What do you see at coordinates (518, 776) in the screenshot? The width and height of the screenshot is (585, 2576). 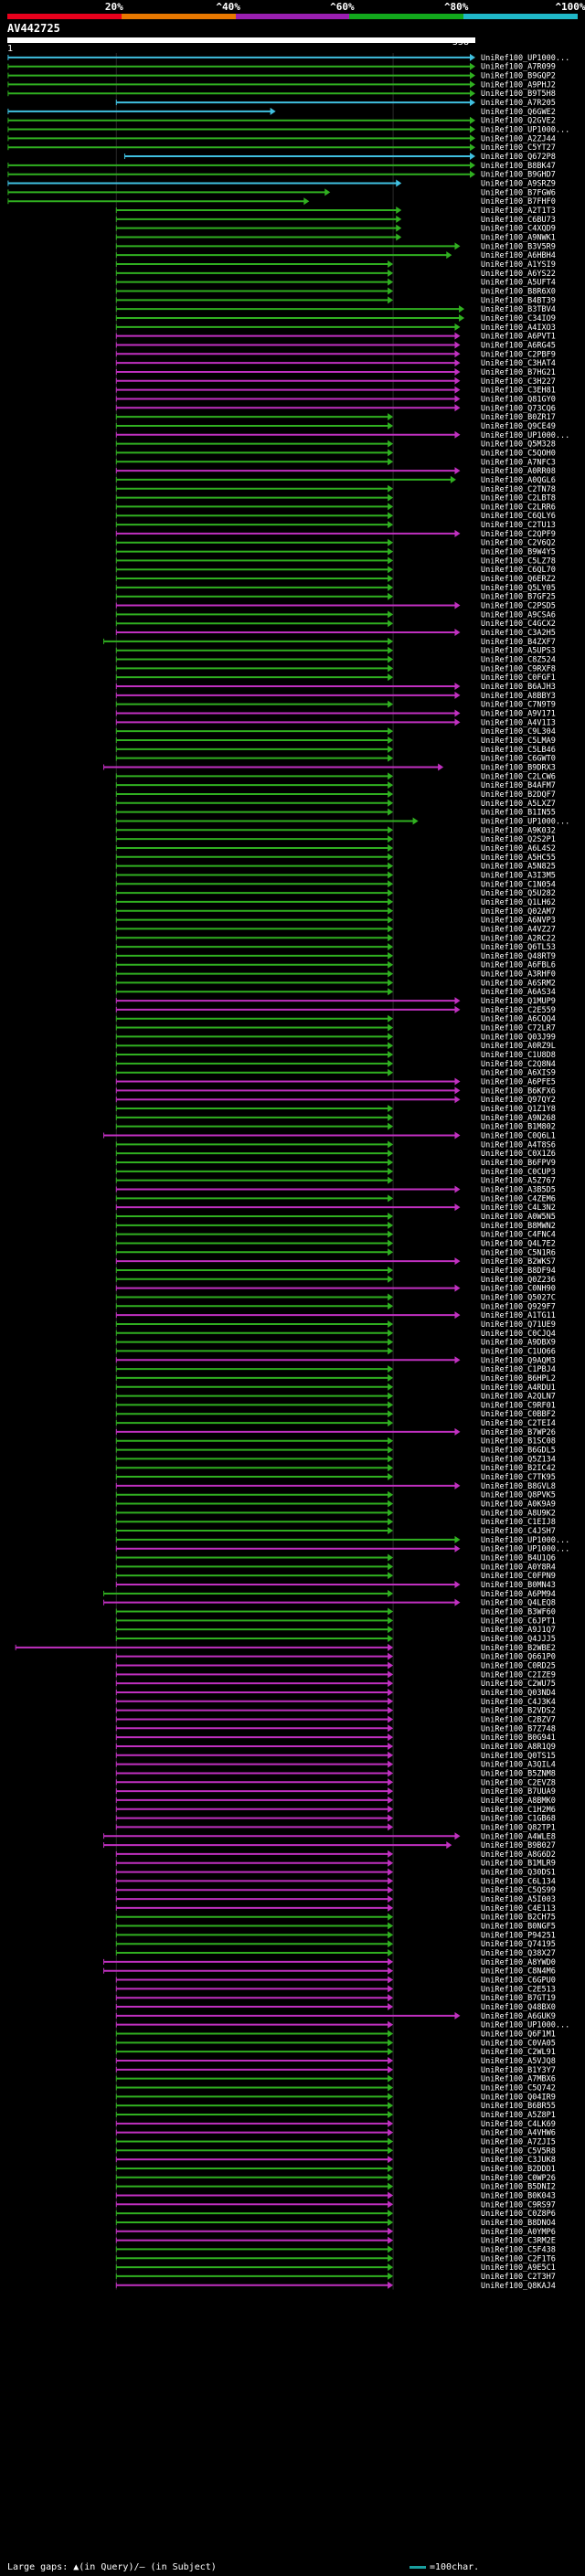 I see `hit-label: UniRef100_C2LCW6` at bounding box center [518, 776].